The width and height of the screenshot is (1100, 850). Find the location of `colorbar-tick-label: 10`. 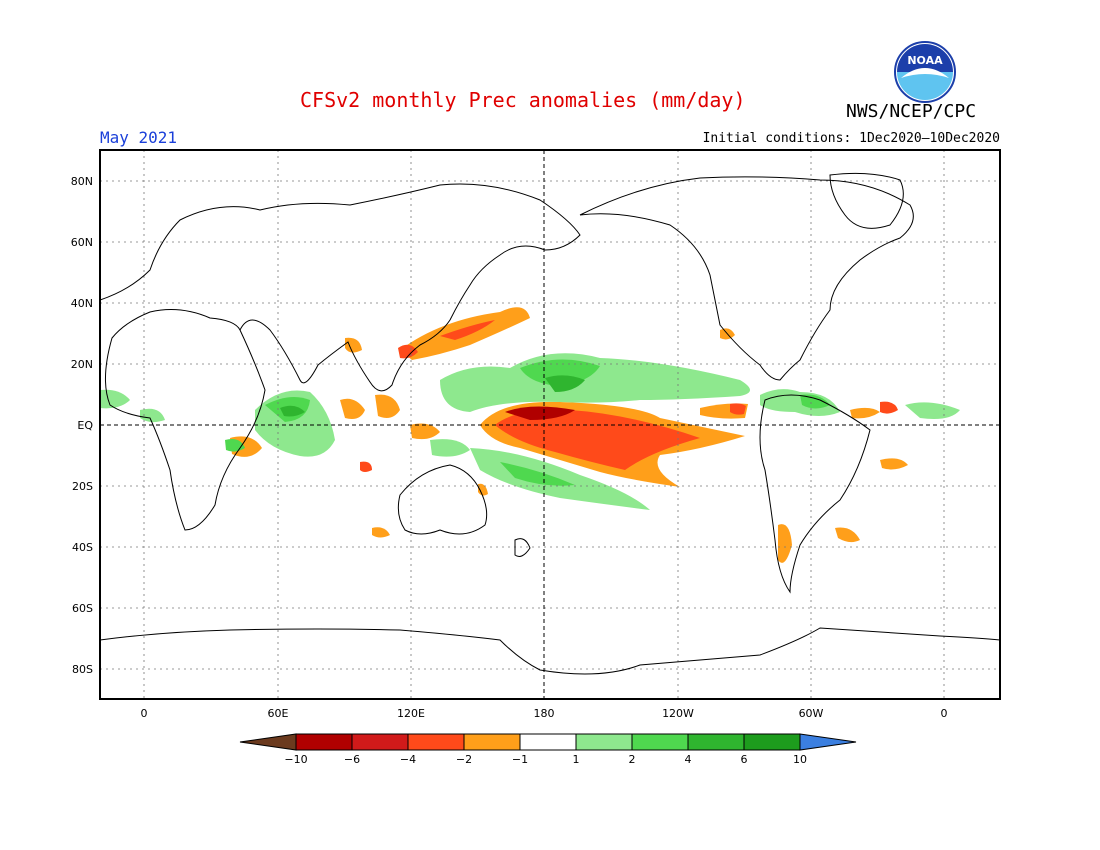

colorbar-tick-label: 10 is located at coordinates (800, 759).